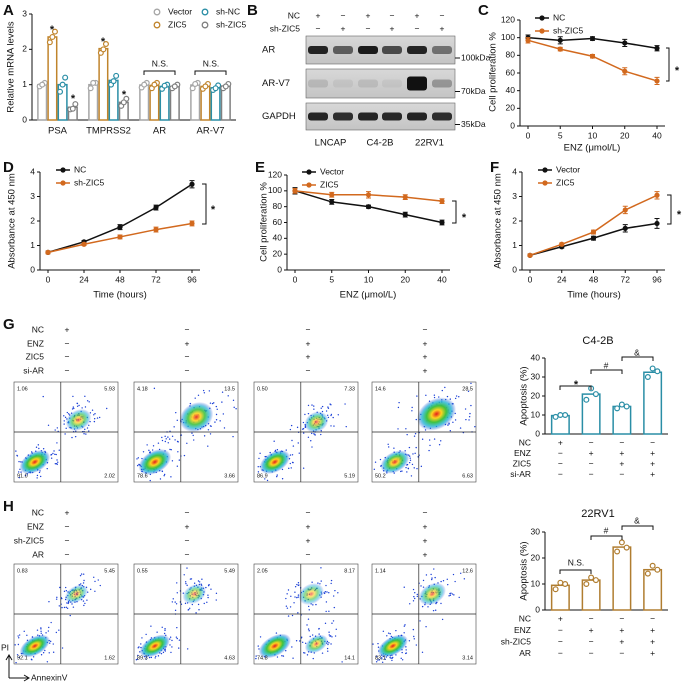 The height and width of the screenshot is (685, 685). Describe the element at coordinates (24, 13) in the screenshot. I see `y-tick-label: 3` at that location.